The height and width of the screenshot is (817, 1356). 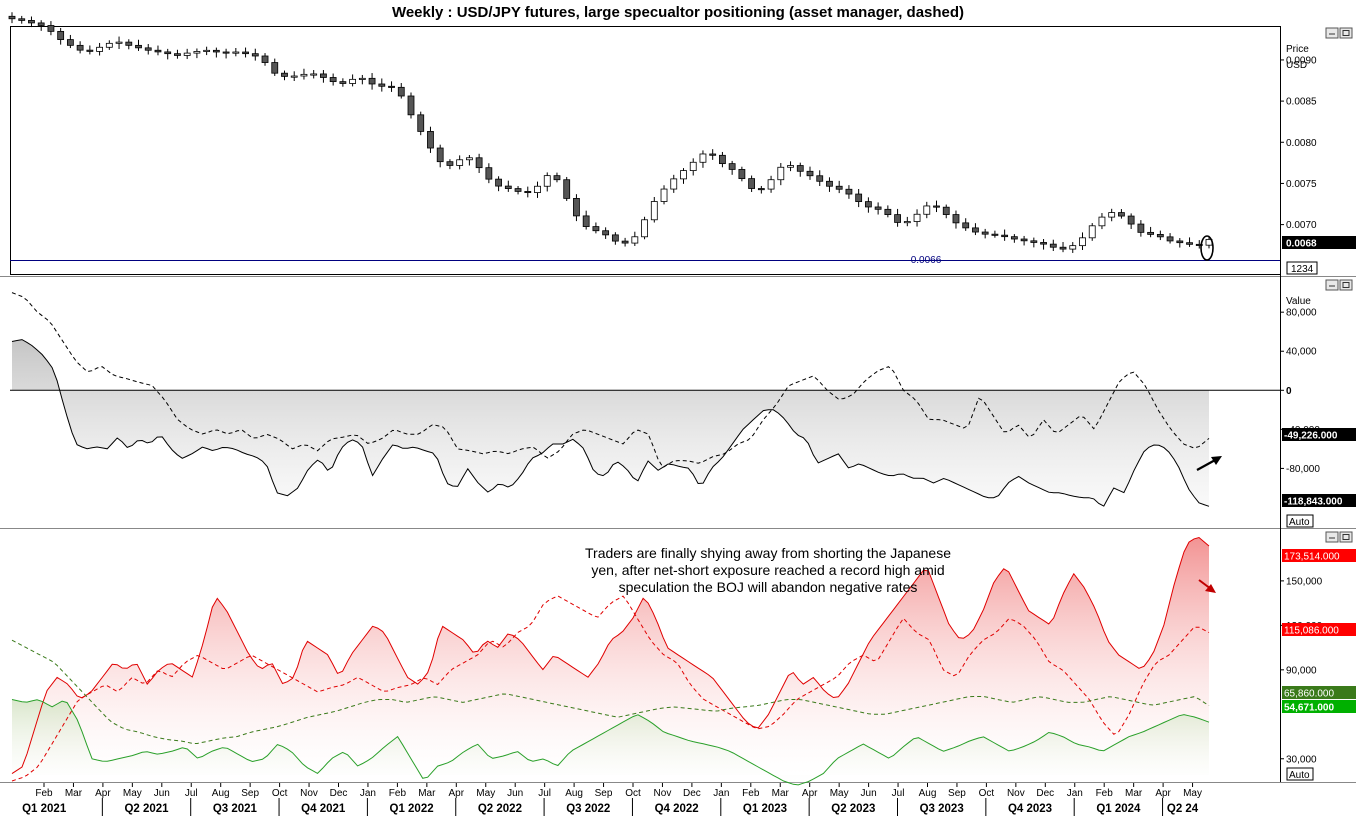 I want to click on month-label: Aug, so click(x=221, y=793).